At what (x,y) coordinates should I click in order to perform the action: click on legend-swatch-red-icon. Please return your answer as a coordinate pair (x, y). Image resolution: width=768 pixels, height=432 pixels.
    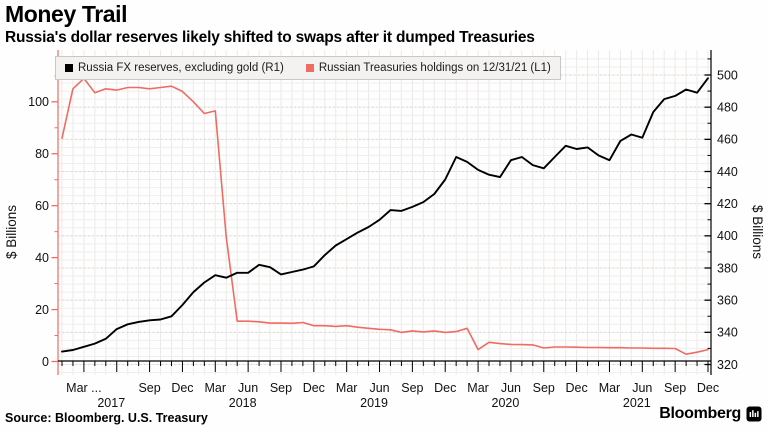
    Looking at the image, I should click on (309, 68).